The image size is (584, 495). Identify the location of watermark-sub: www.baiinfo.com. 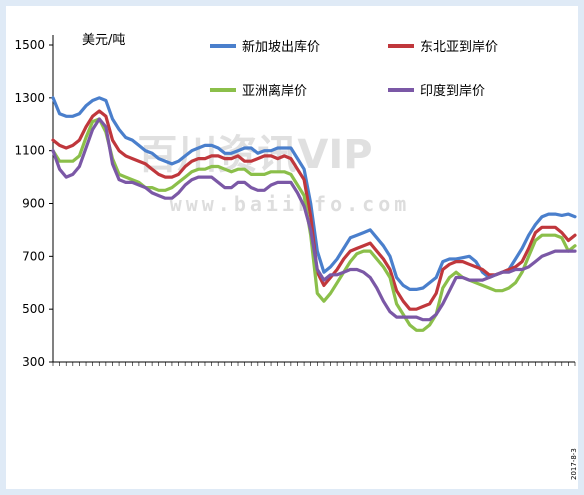
(290, 204).